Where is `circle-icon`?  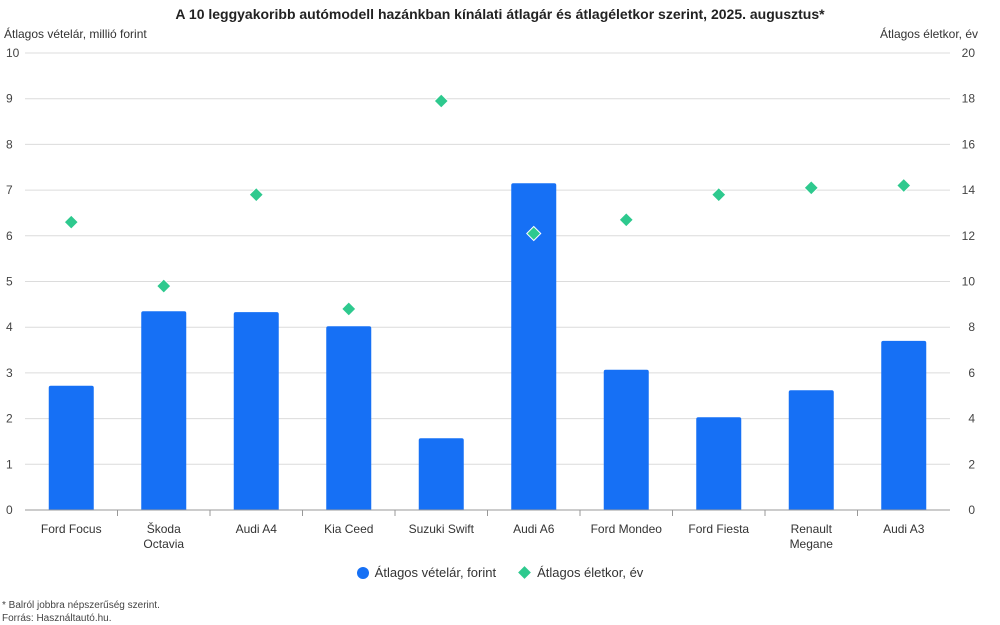 circle-icon is located at coordinates (362, 572).